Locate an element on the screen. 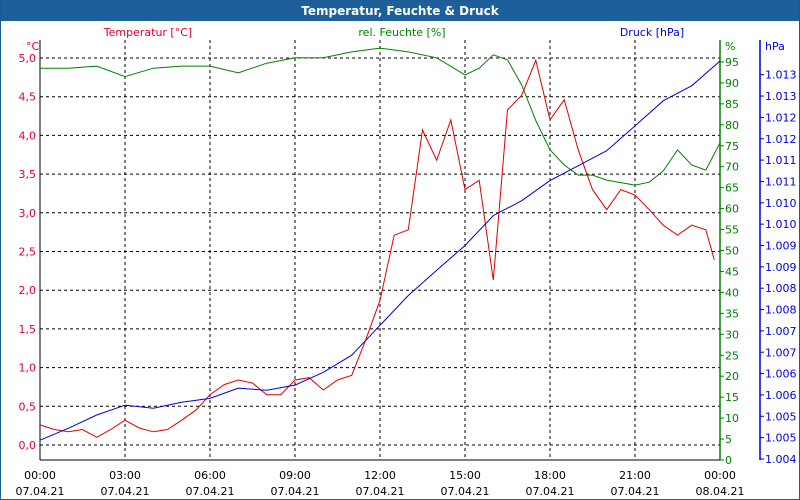 The width and height of the screenshot is (800, 500). humidity-tick-label: 5 is located at coordinates (728, 439).